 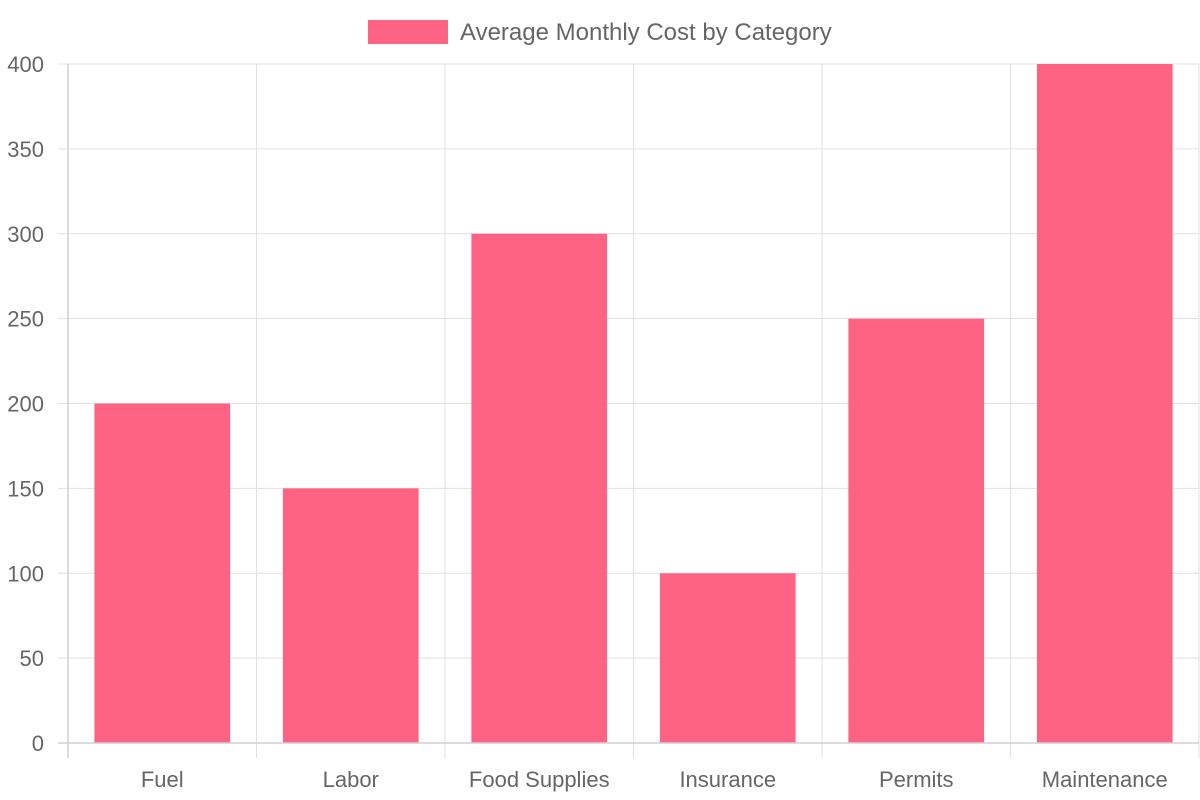 I want to click on bar-permits, so click(x=916, y=530).